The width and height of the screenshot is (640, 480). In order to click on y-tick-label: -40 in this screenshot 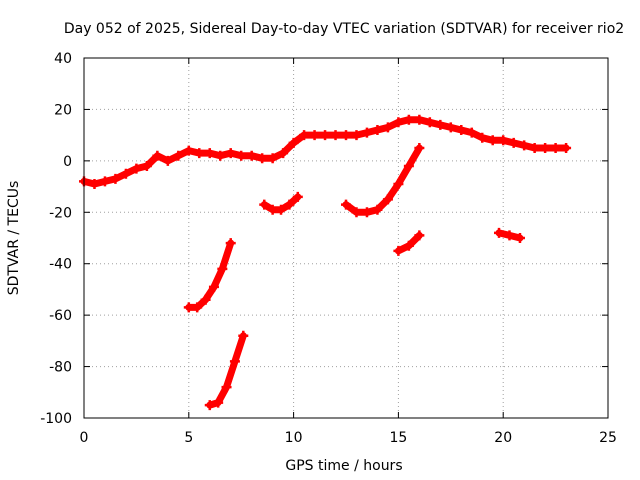, I will do `click(60, 265)`.